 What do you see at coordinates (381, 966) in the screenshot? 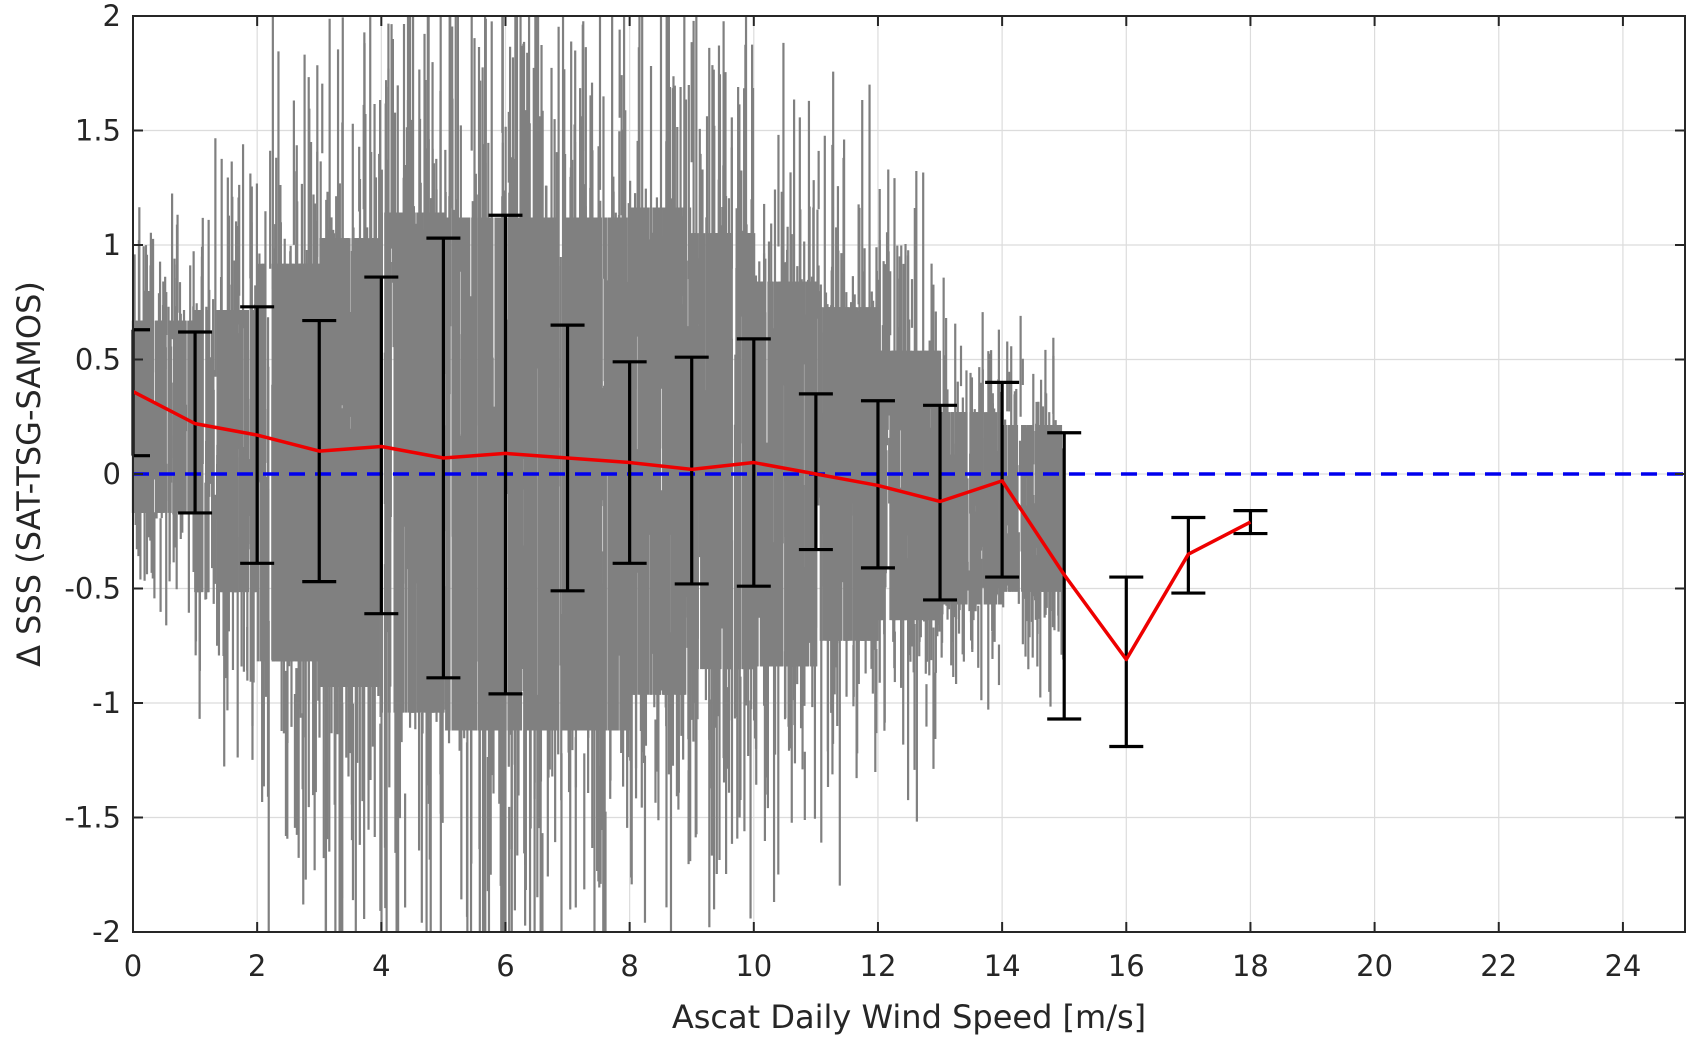
I see `x-tick-label: 4` at bounding box center [381, 966].